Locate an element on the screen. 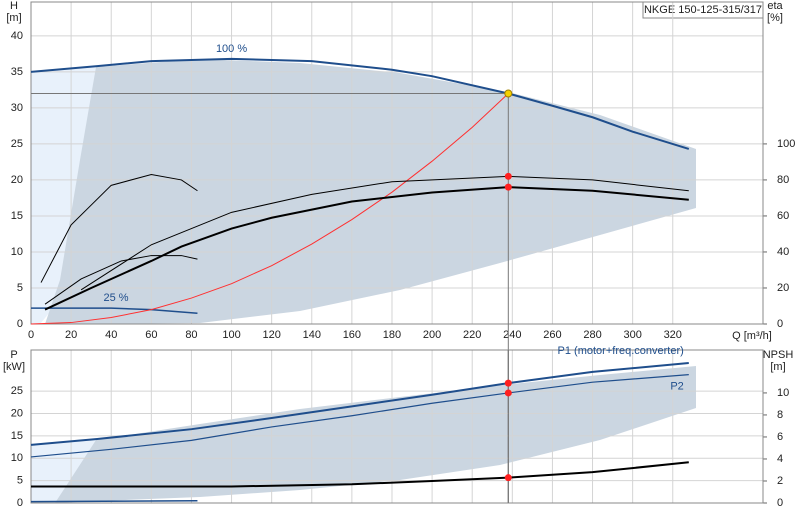  x-tick-label: 240 is located at coordinates (512, 335).